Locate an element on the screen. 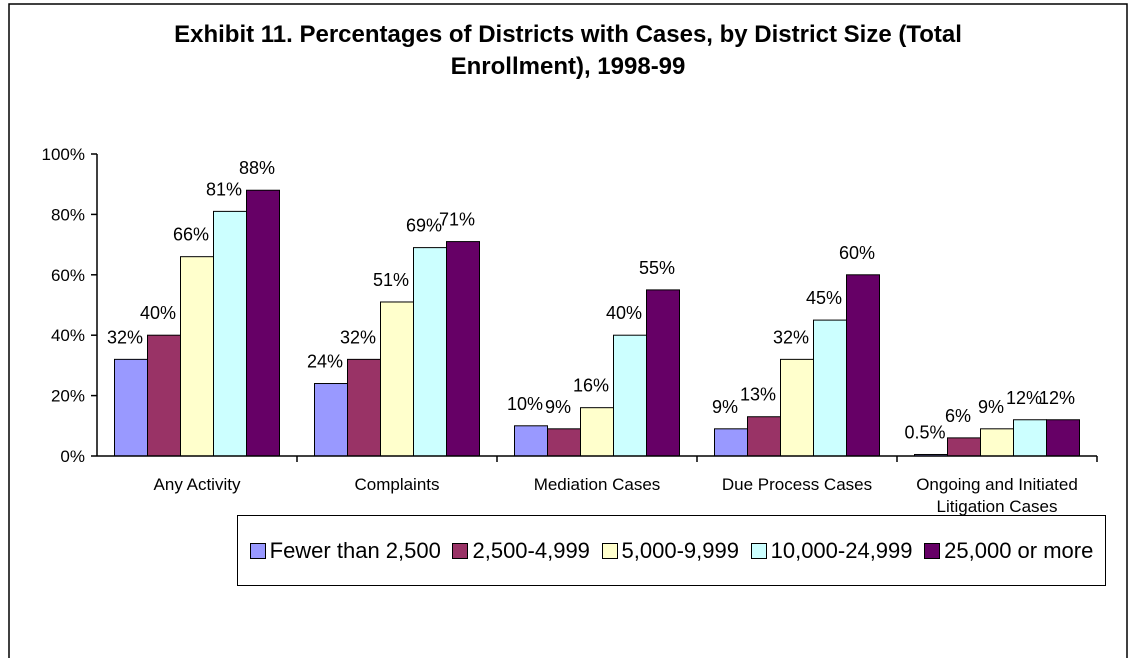  value-label: 6% is located at coordinates (958, 416).